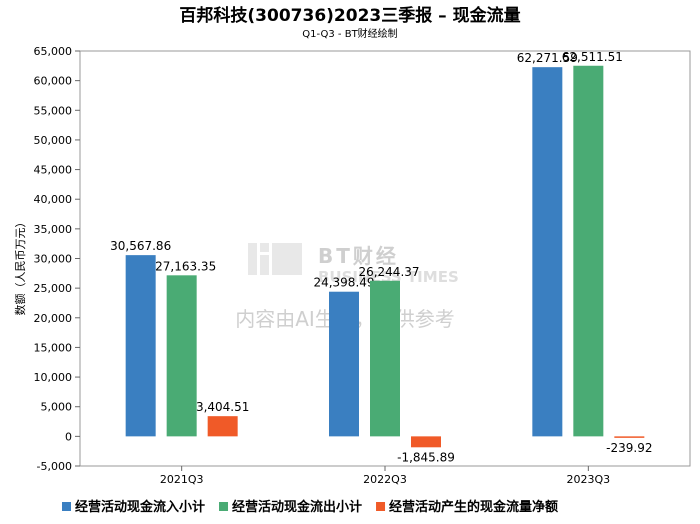  Describe the element at coordinates (589, 479) in the screenshot. I see `x-tick-label: 2023Q3` at that location.